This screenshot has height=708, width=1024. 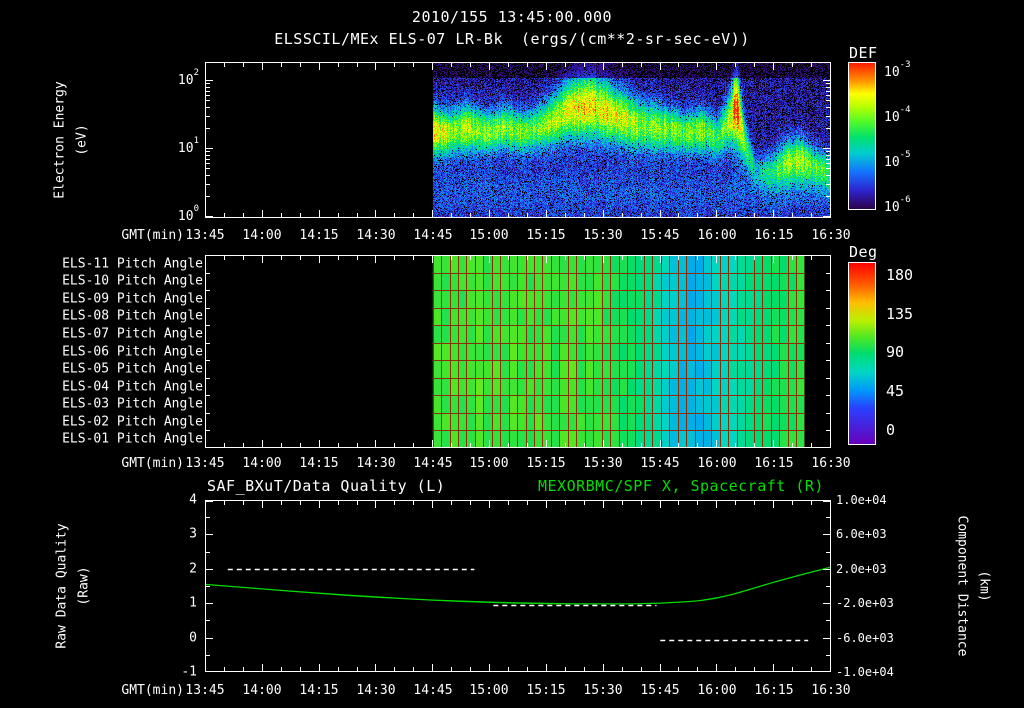 I want to click on deg-cbar-tick: 180, so click(x=900, y=275).